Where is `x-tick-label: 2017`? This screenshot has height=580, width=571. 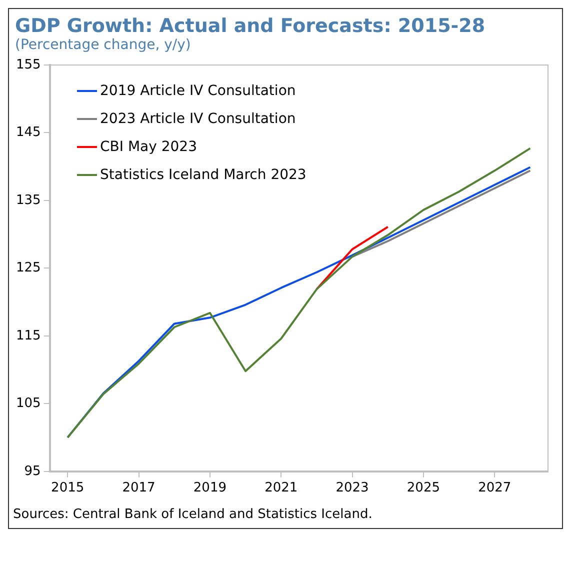 x-tick-label: 2017 is located at coordinates (139, 488).